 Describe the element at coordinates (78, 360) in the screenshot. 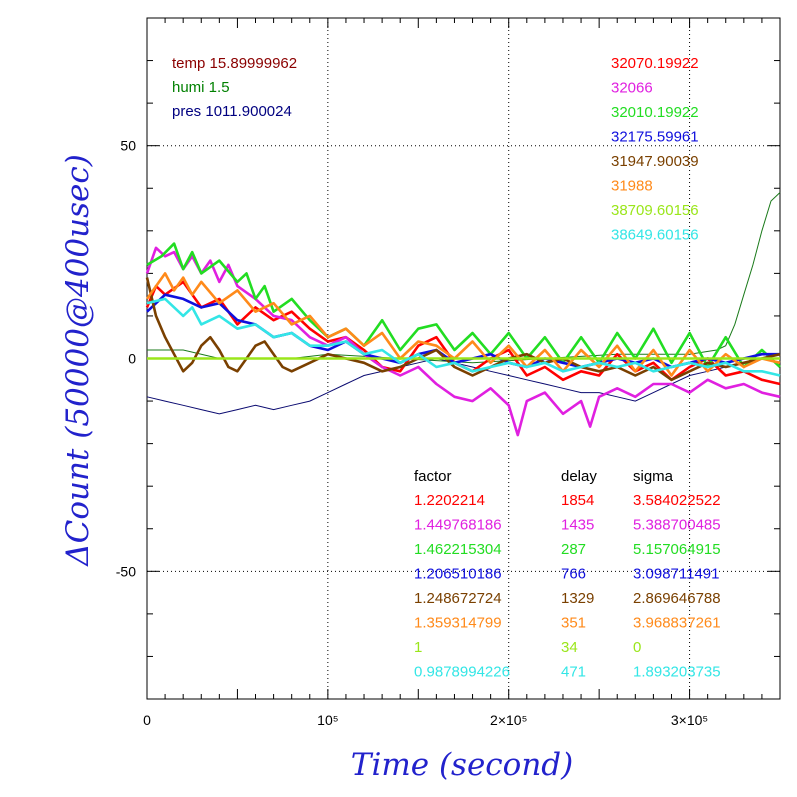

I see `y-axis-title: ΔCount (50000@400usec)` at that location.